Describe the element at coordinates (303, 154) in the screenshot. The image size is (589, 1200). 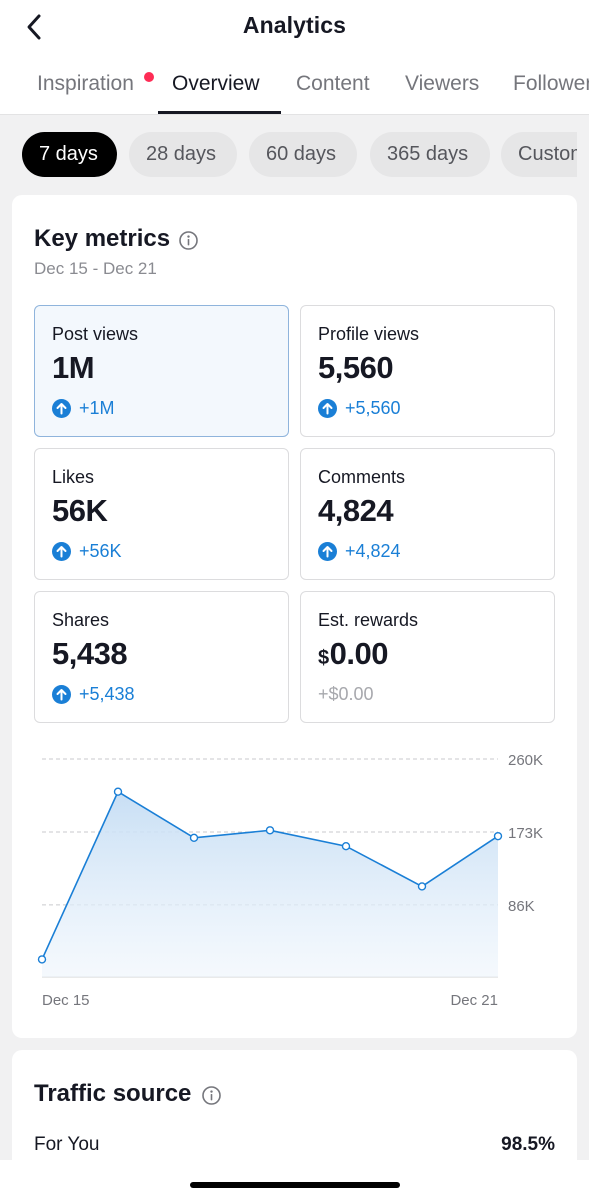
I see `range-60-days: 60 days` at that location.